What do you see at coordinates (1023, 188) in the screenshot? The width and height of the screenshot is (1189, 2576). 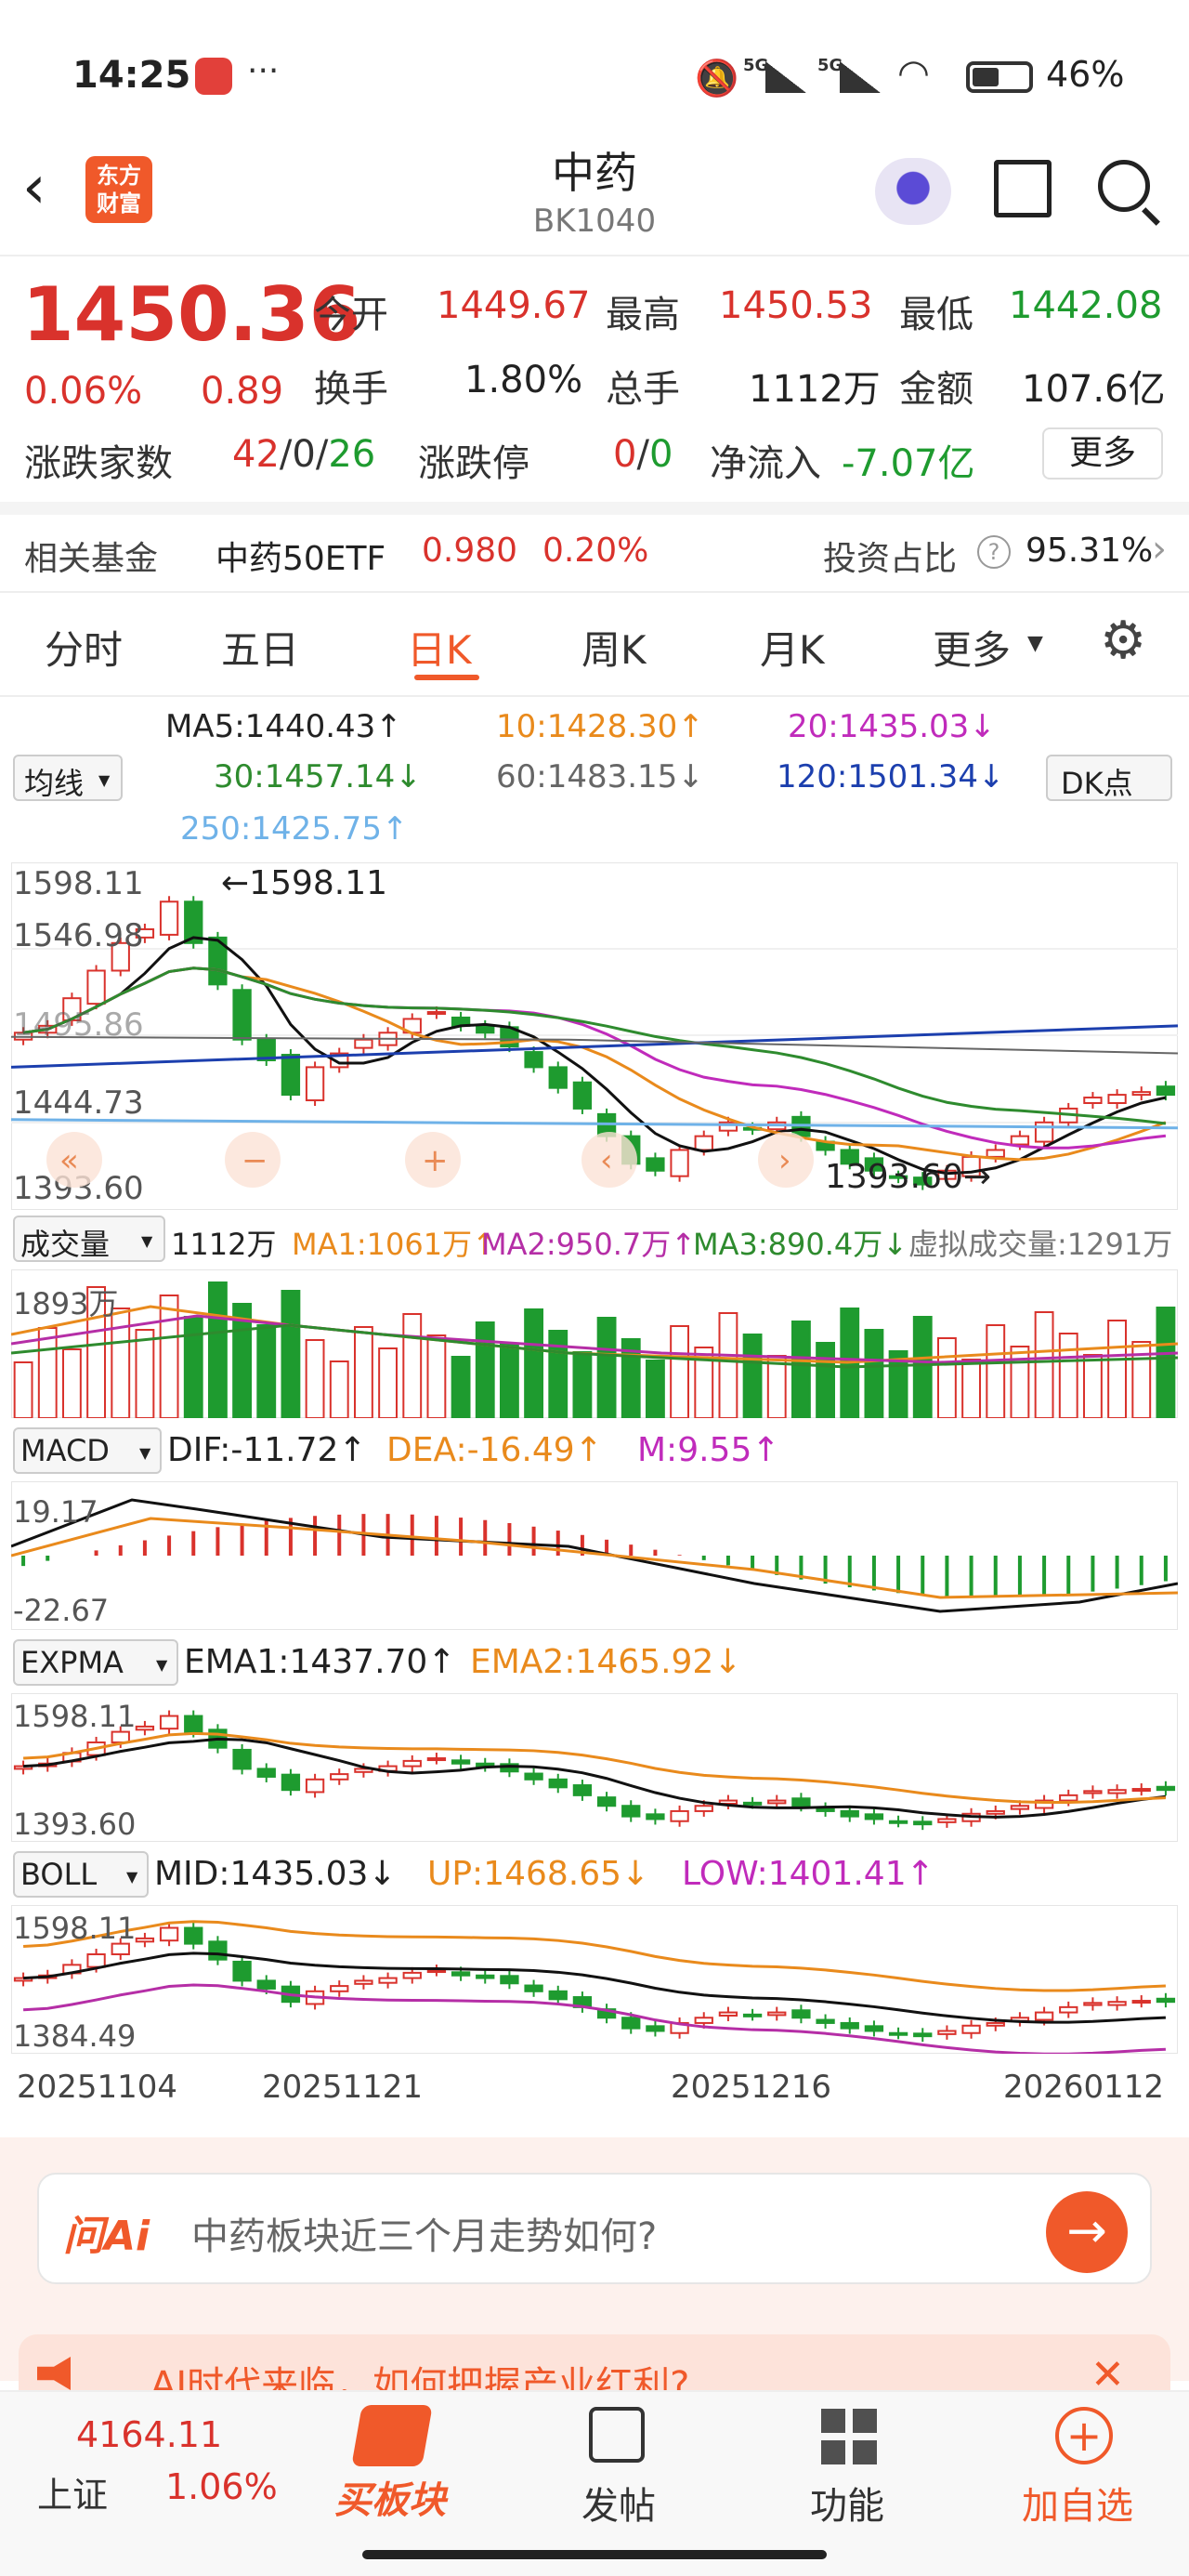 I see `share-icon` at bounding box center [1023, 188].